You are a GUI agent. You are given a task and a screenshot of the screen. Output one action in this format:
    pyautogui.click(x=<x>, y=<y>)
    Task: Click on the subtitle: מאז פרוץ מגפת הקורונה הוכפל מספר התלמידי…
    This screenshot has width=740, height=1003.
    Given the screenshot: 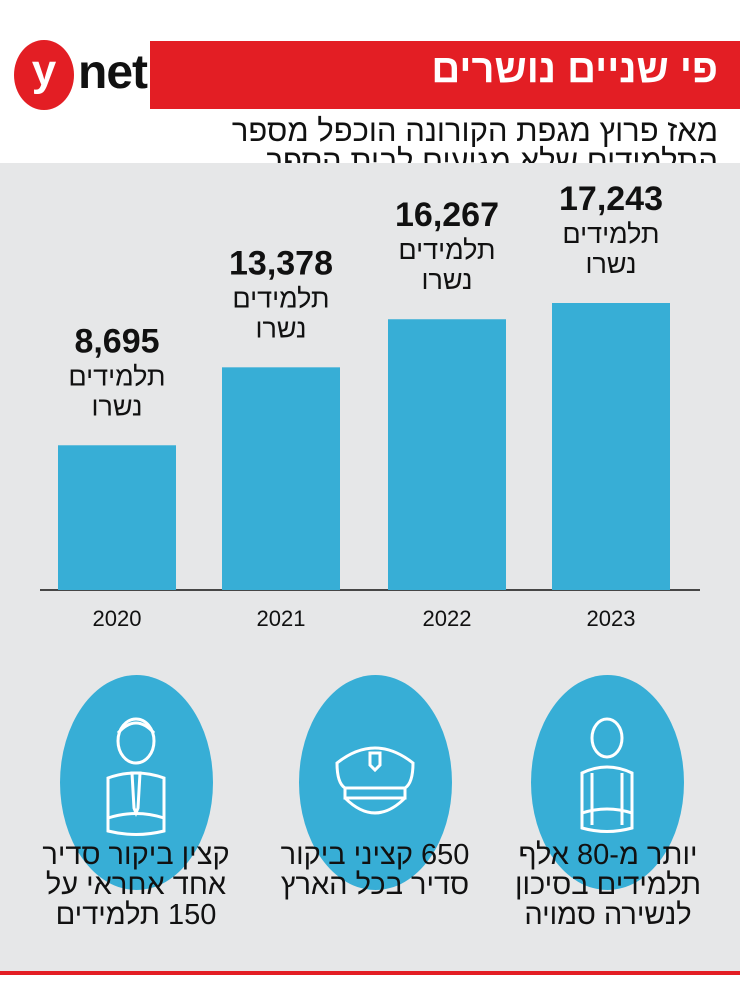 What is the action you would take?
    pyautogui.click(x=474, y=145)
    